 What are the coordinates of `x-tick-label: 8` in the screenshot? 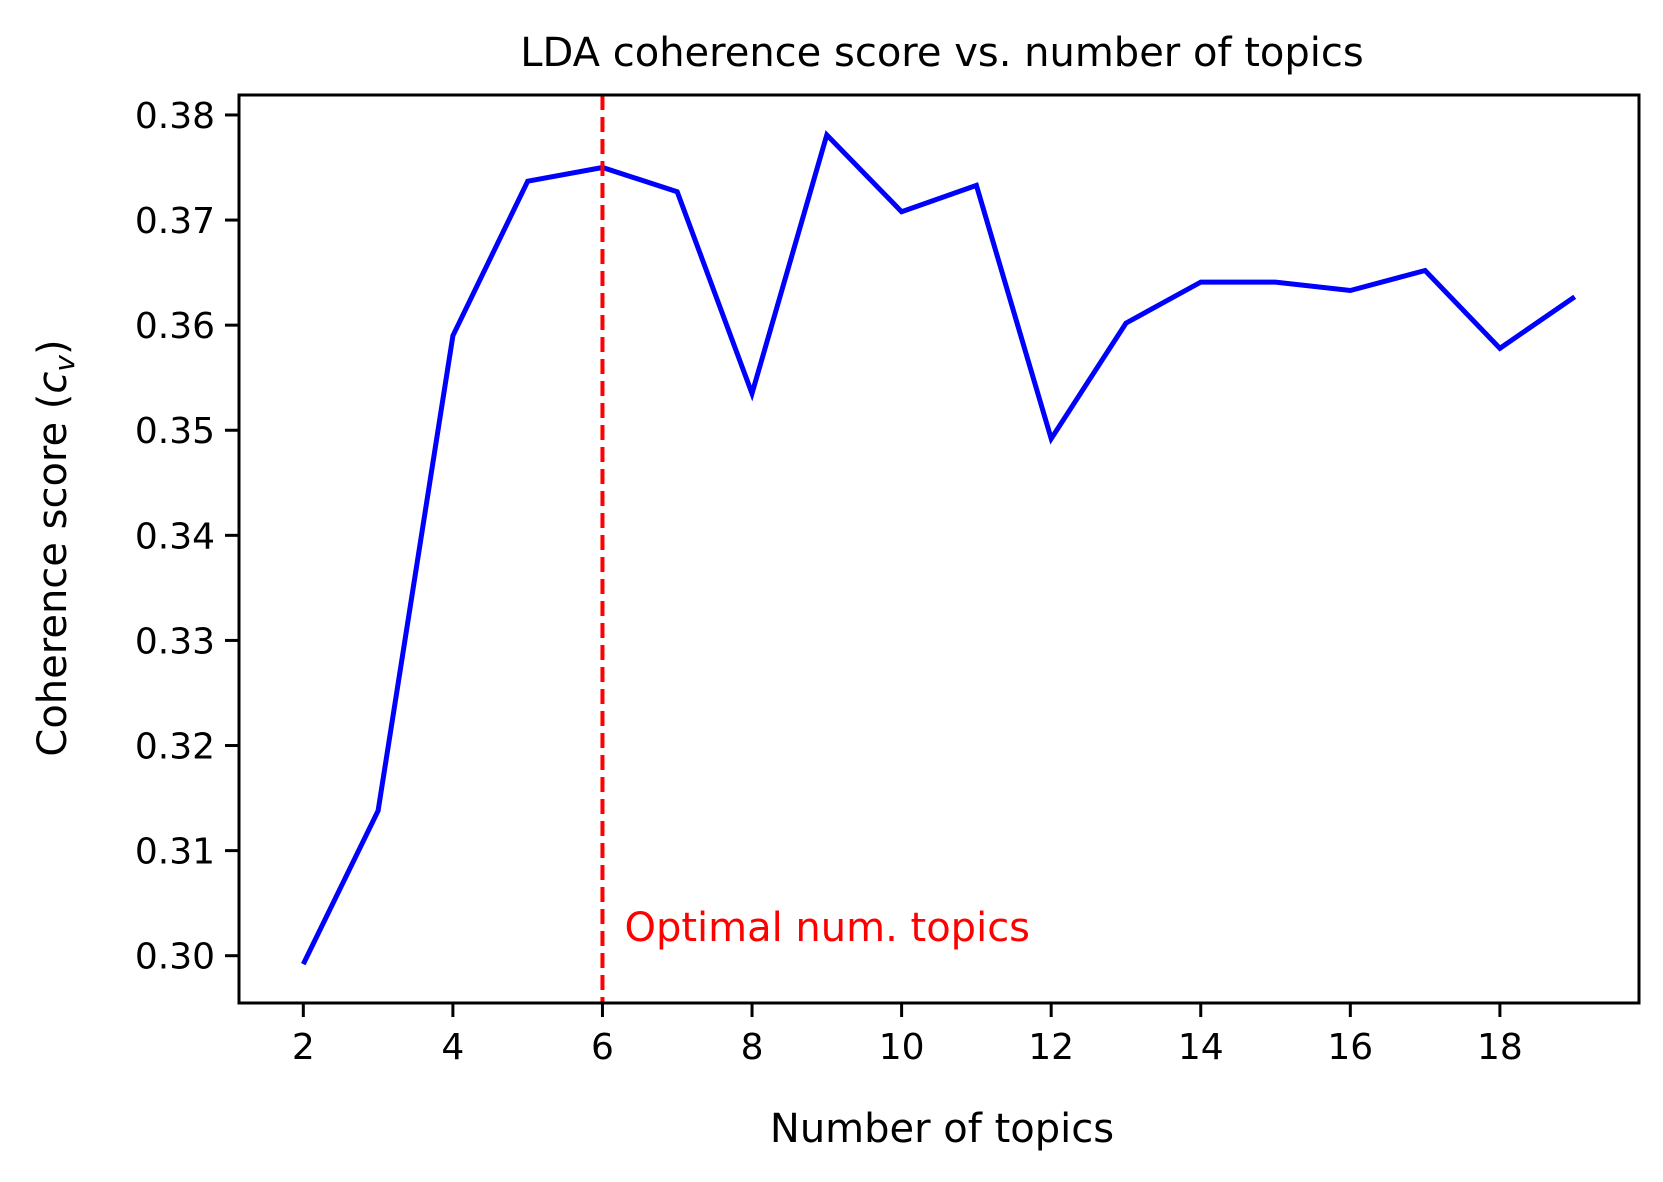 It's located at (752, 1047).